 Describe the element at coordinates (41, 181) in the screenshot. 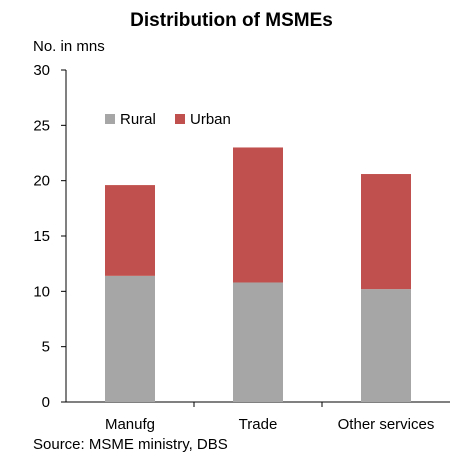

I see `y-tick-label: 20` at that location.